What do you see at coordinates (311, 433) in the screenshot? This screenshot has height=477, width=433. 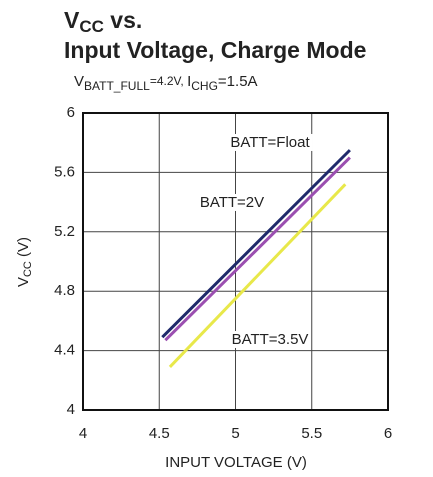 I see `x-tick-label: 5.5` at bounding box center [311, 433].